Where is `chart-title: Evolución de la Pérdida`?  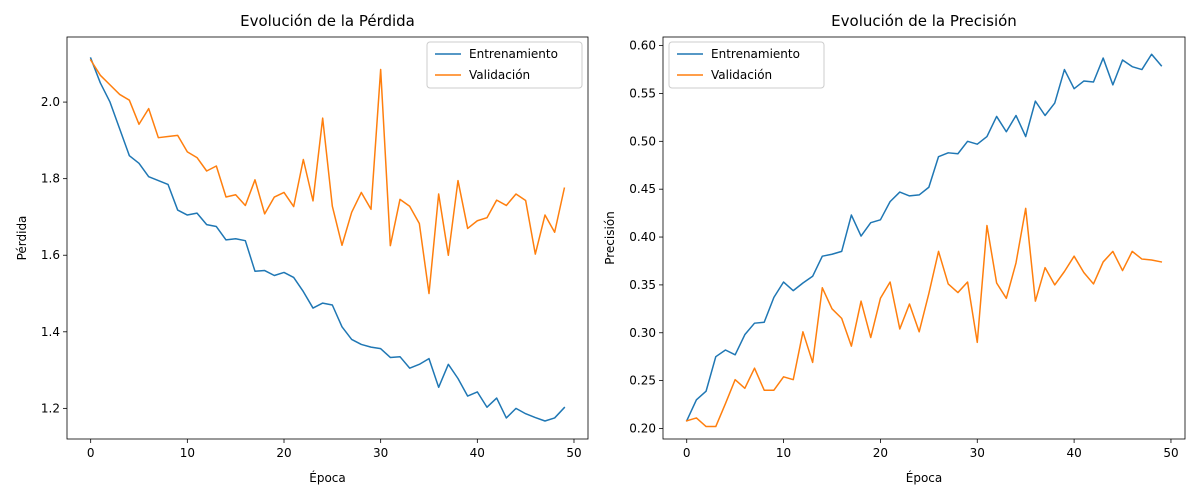
chart-title: Evolución de la Pérdida is located at coordinates (327, 21).